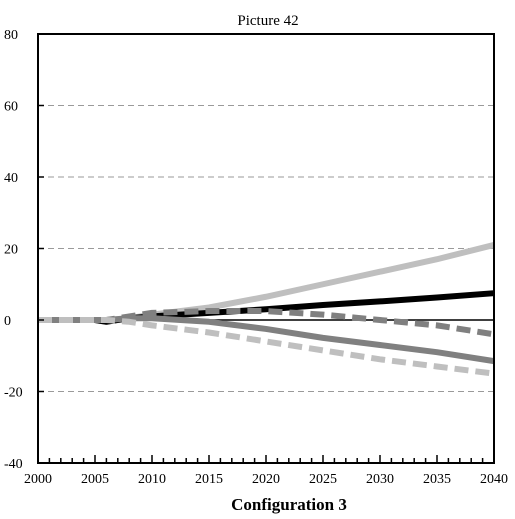 The width and height of the screenshot is (515, 519). I want to click on x-tick-label: 2005, so click(95, 479).